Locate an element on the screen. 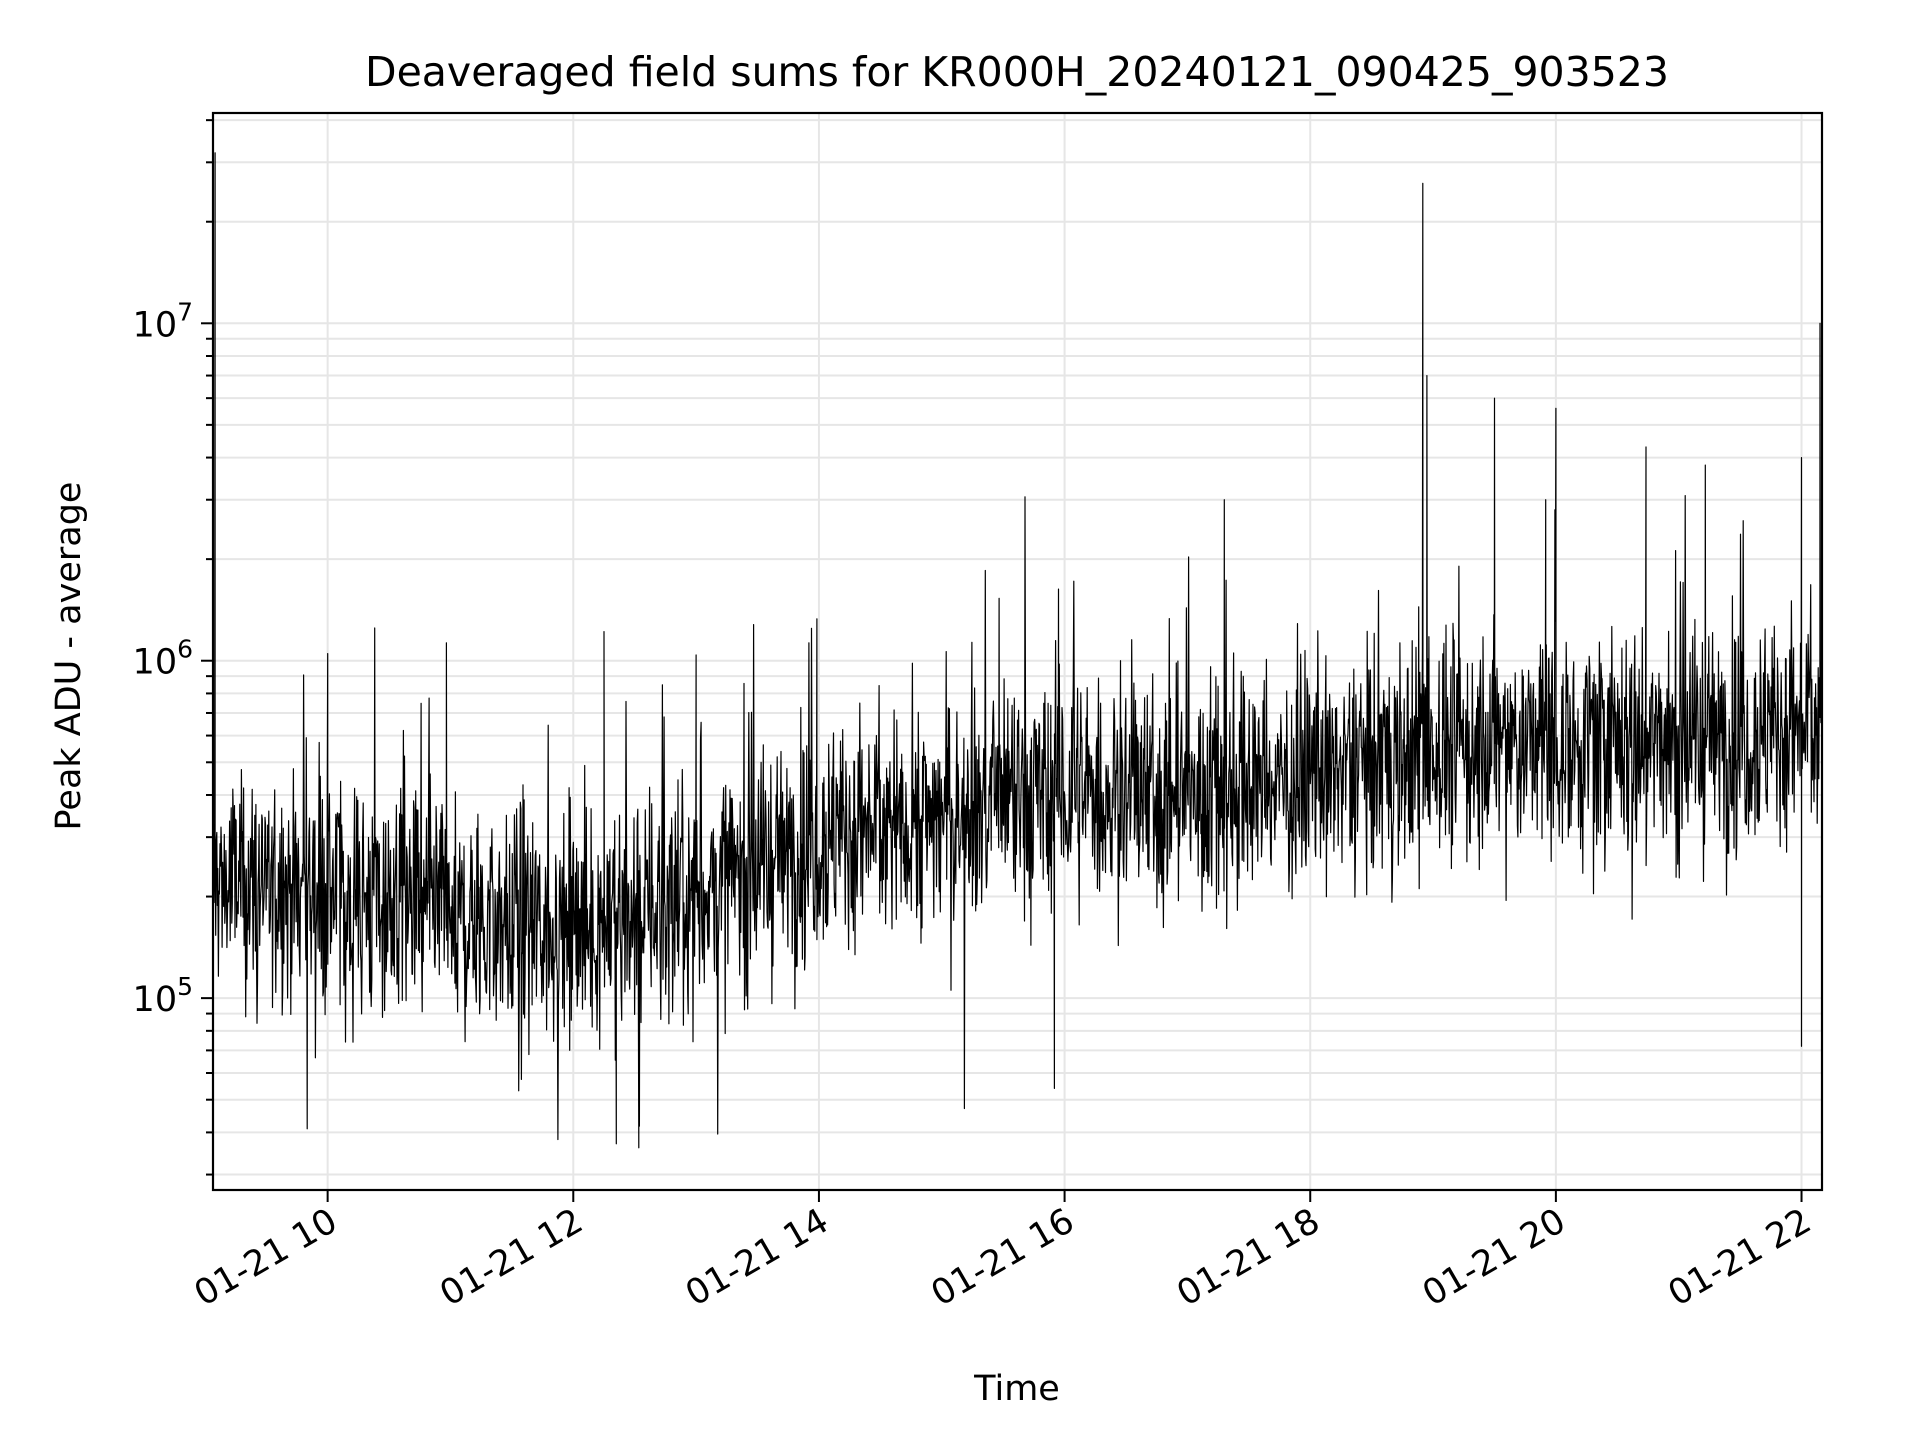 The image size is (1920, 1440). y-tick-label: 10⁵ is located at coordinates (163, 996).